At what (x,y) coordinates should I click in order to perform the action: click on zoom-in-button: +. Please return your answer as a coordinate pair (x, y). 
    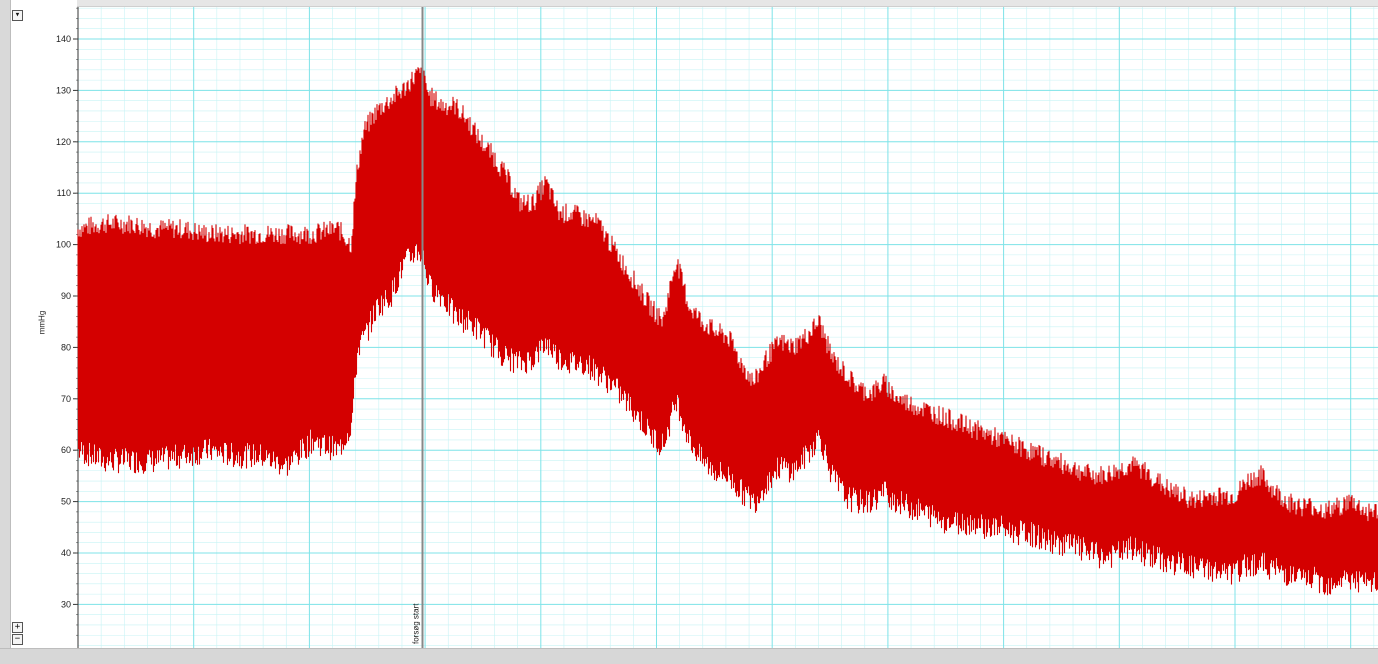
    Looking at the image, I should click on (17, 627).